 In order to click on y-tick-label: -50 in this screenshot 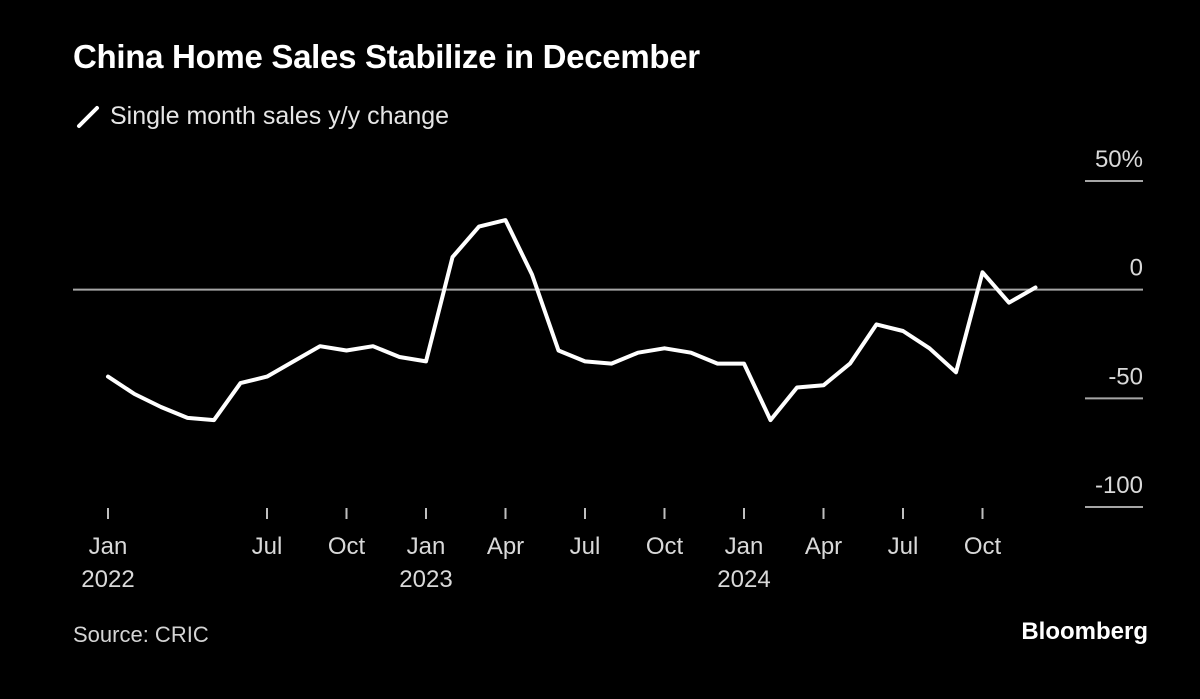, I will do `click(1125, 376)`.